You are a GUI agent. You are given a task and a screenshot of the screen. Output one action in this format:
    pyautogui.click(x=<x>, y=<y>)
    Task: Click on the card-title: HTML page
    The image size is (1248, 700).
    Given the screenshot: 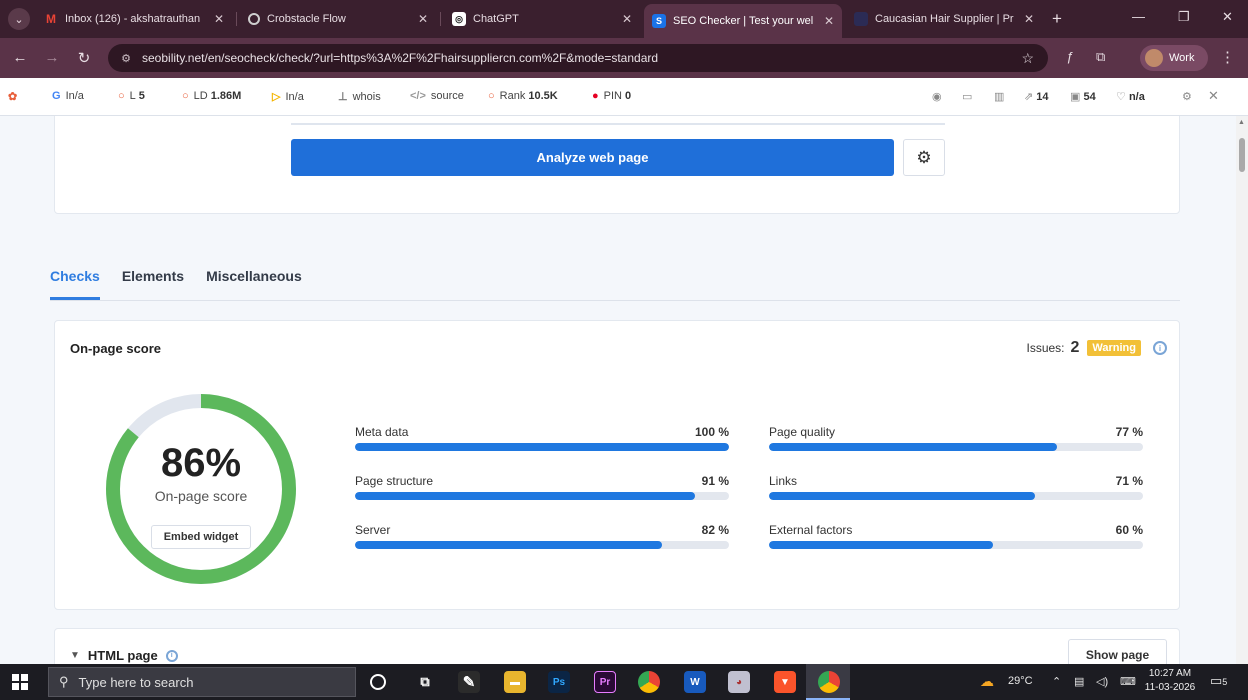 What is the action you would take?
    pyautogui.click(x=122, y=655)
    